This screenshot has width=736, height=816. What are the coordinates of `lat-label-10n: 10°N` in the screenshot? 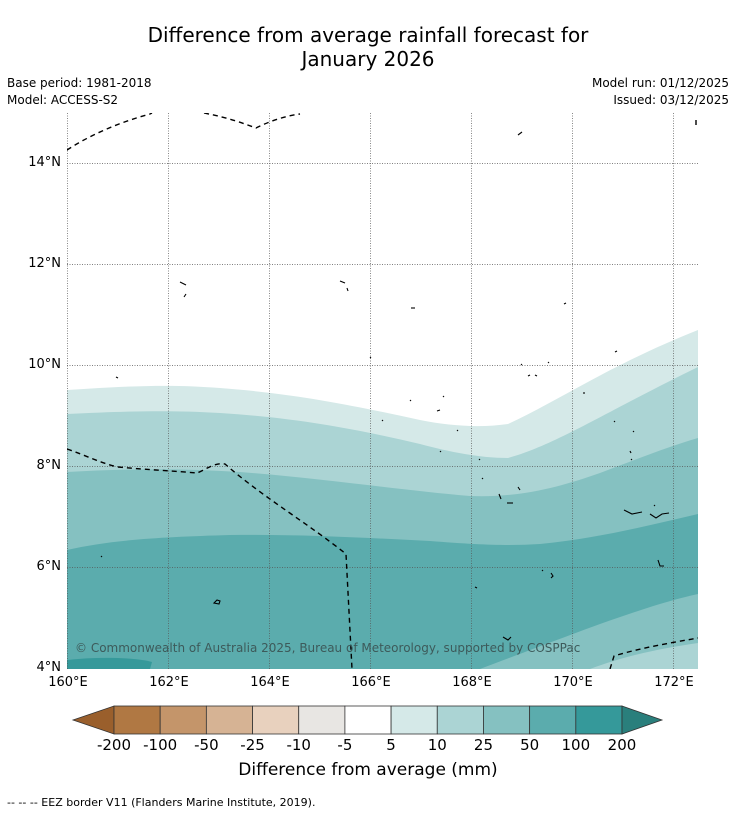 It's located at (44, 364).